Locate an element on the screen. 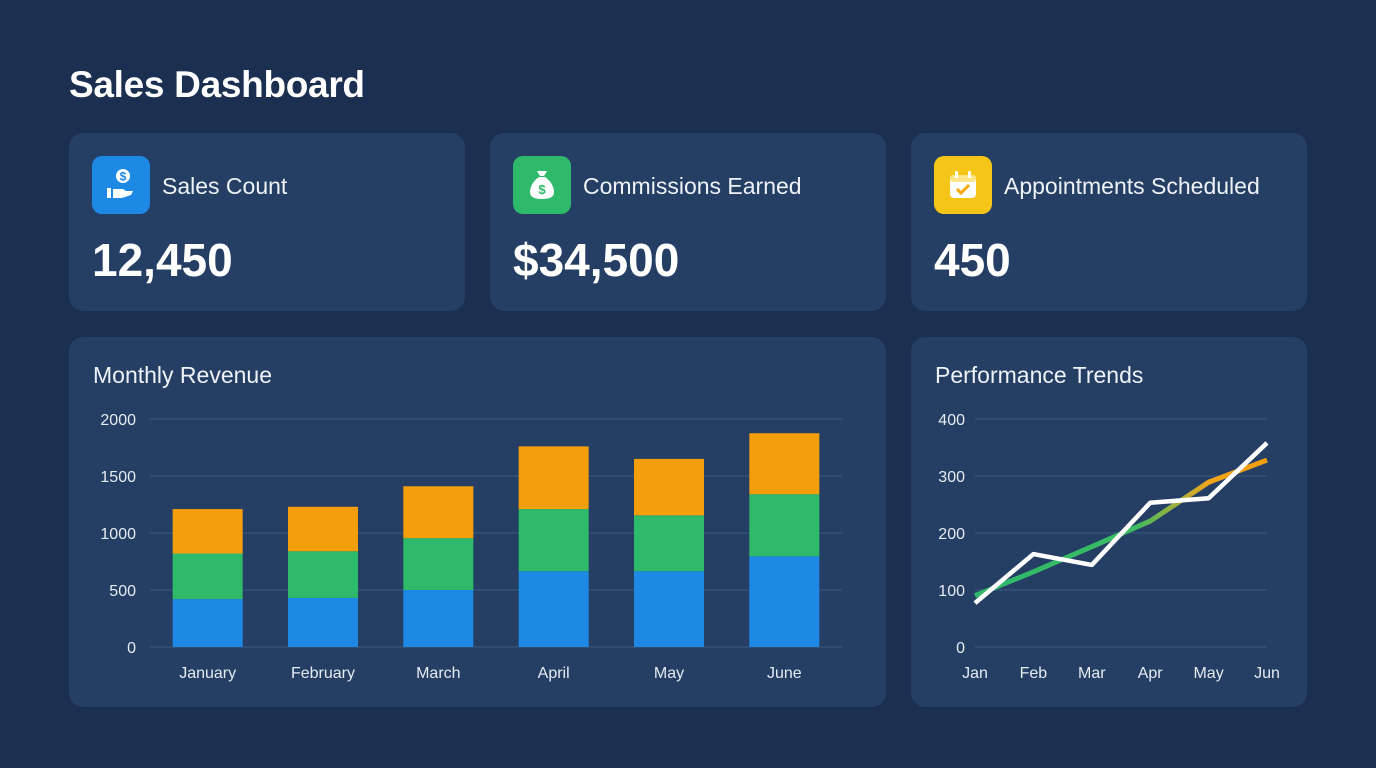 The height and width of the screenshot is (768, 1376). y-tick-label: 100 is located at coordinates (951, 591).